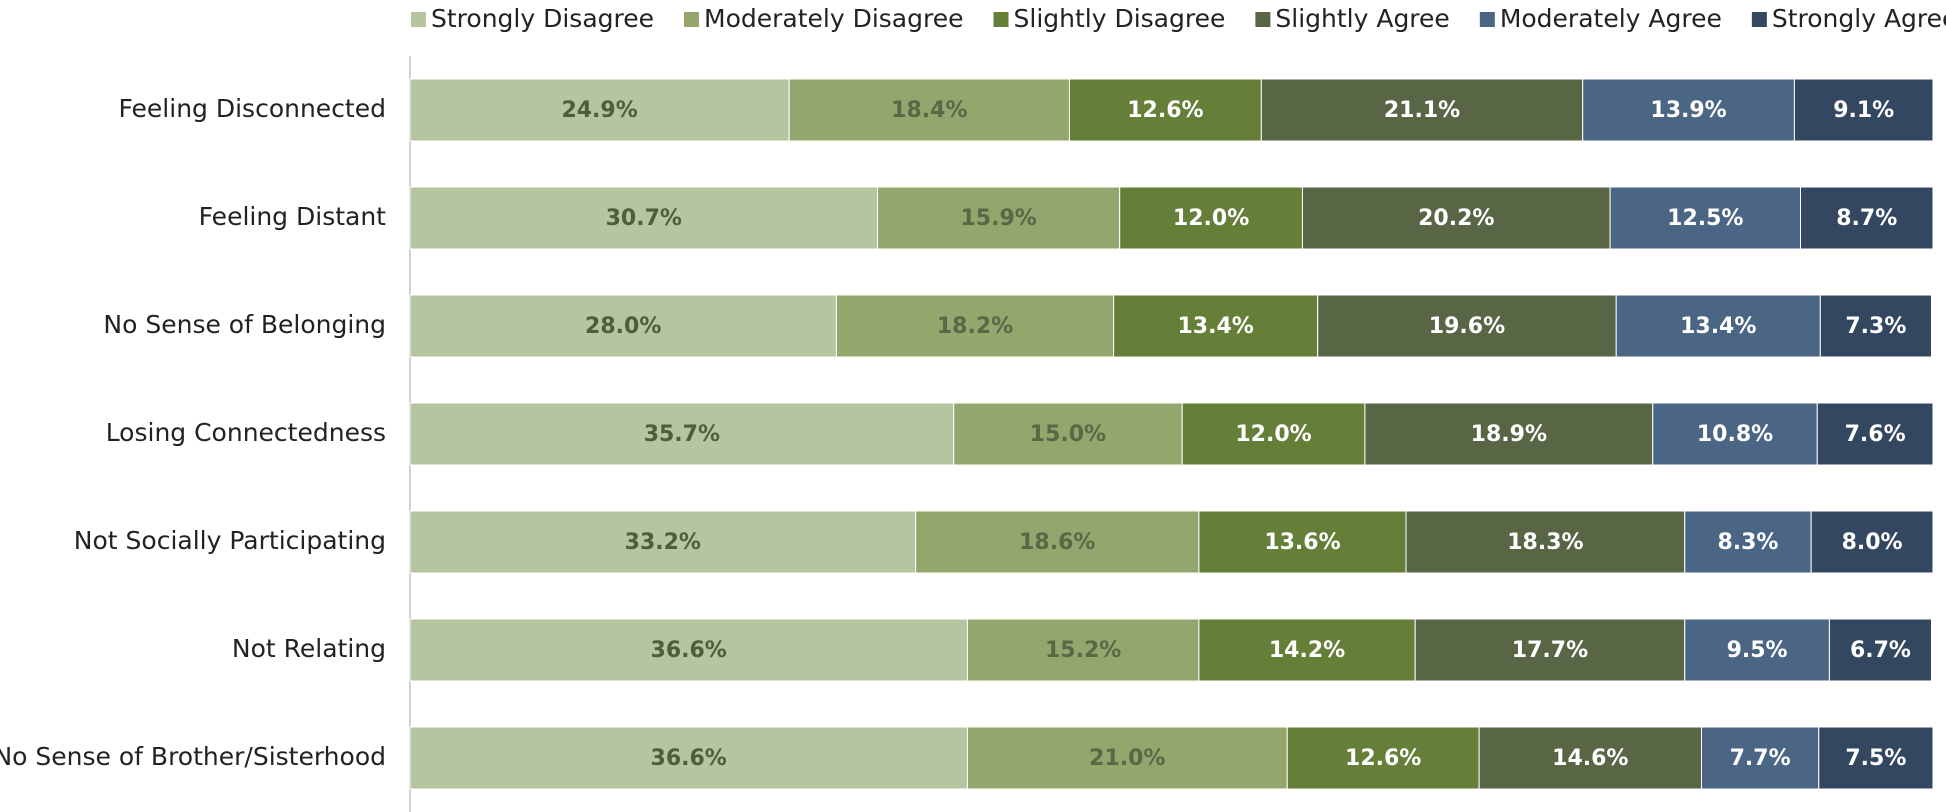 The width and height of the screenshot is (1946, 812). I want to click on data-label: 7.6%, so click(1875, 434).